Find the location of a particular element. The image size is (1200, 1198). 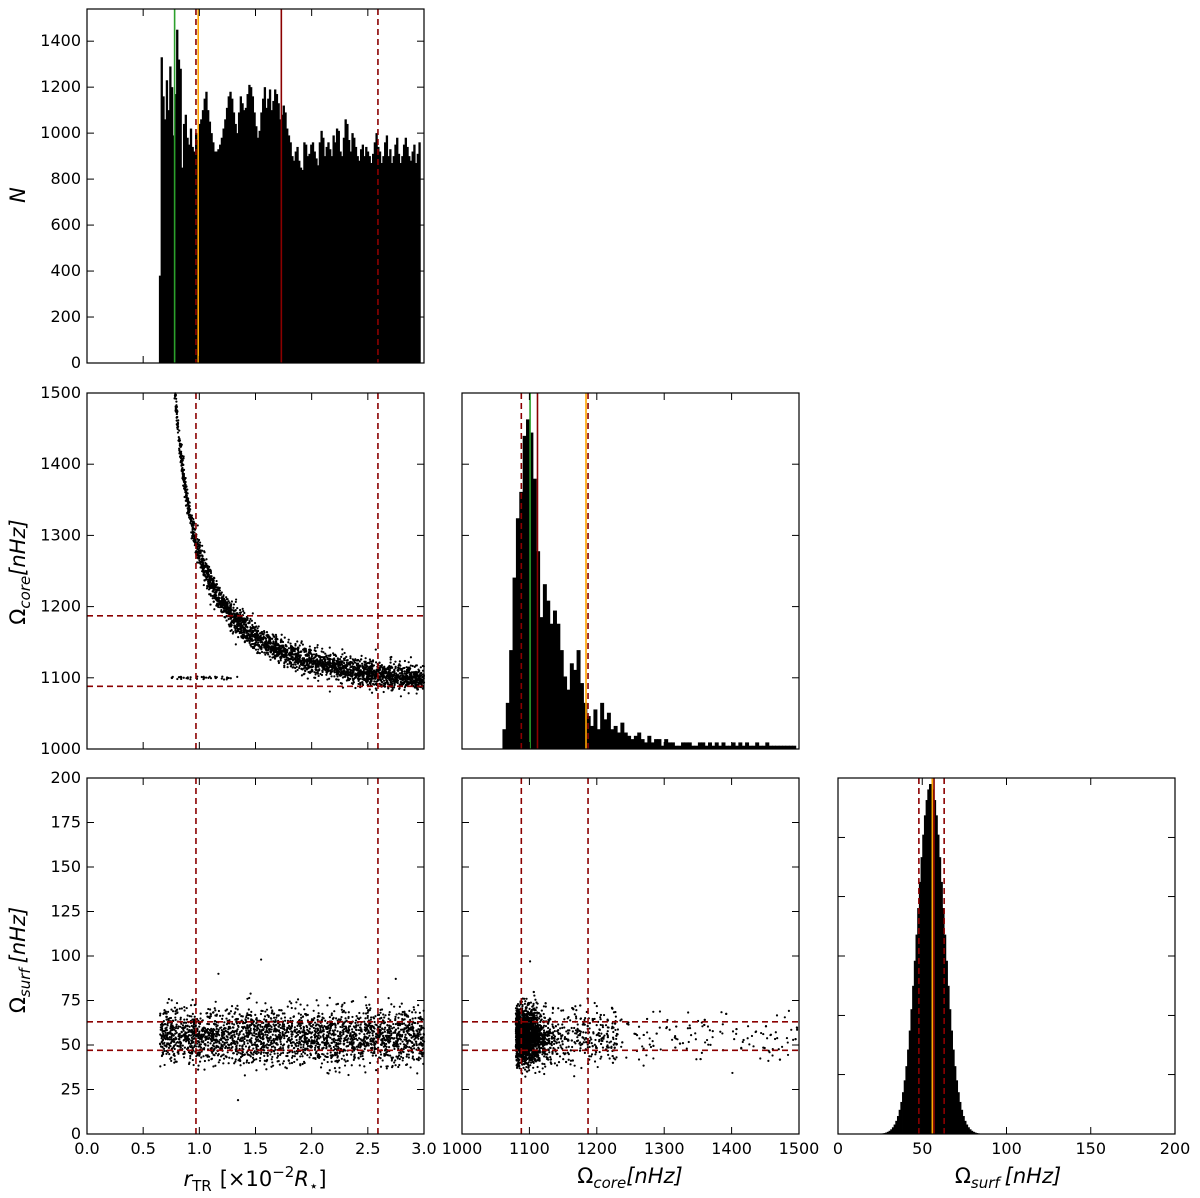

panel-frame is located at coordinates (255, 571).